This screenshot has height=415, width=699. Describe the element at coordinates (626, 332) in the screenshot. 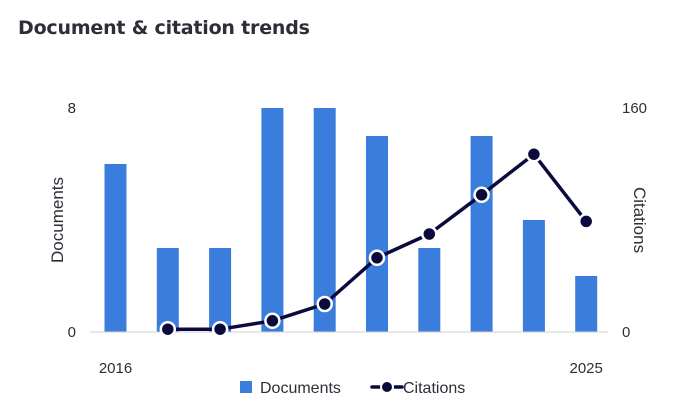

I see `y2-tick-label-bottom: 0` at that location.